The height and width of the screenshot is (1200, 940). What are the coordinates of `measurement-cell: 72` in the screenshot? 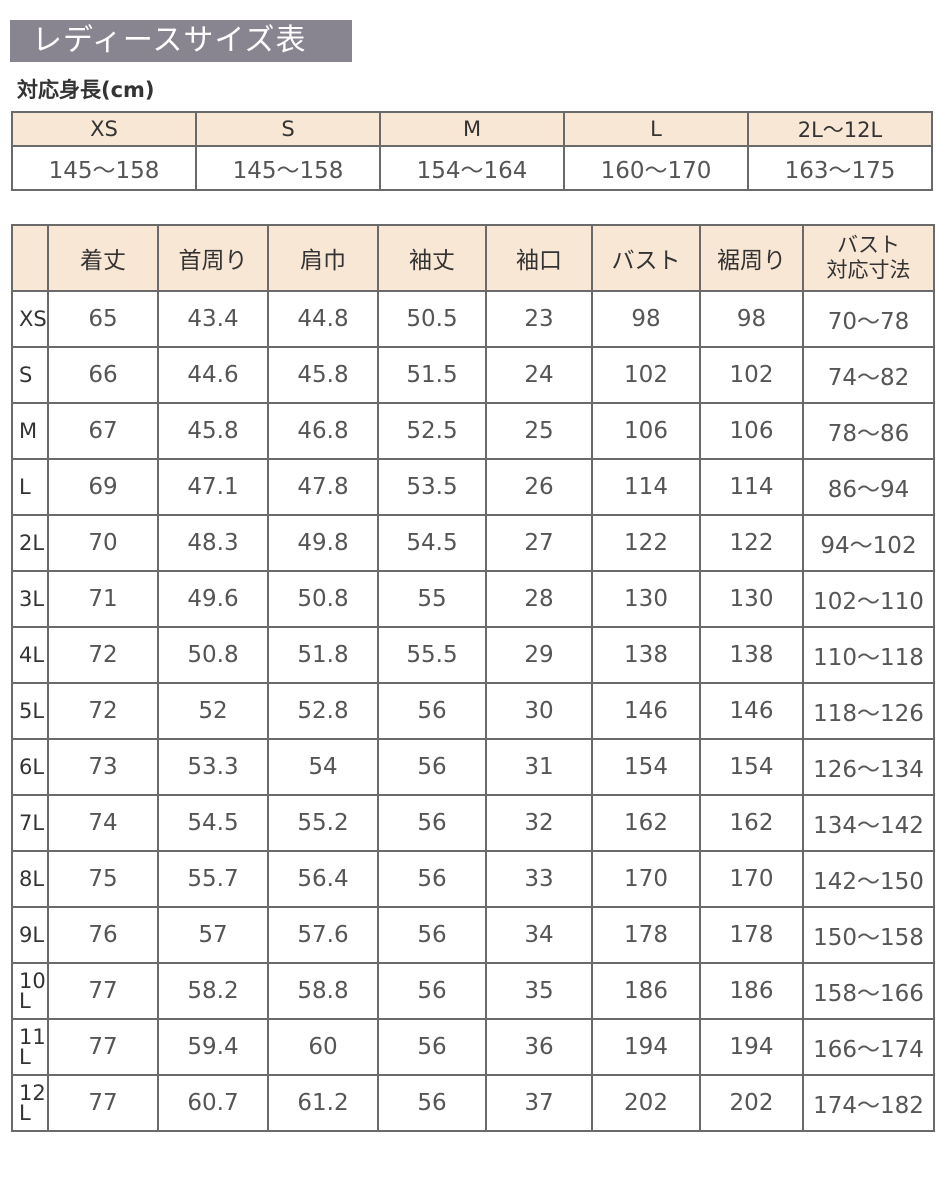 It's located at (103, 711).